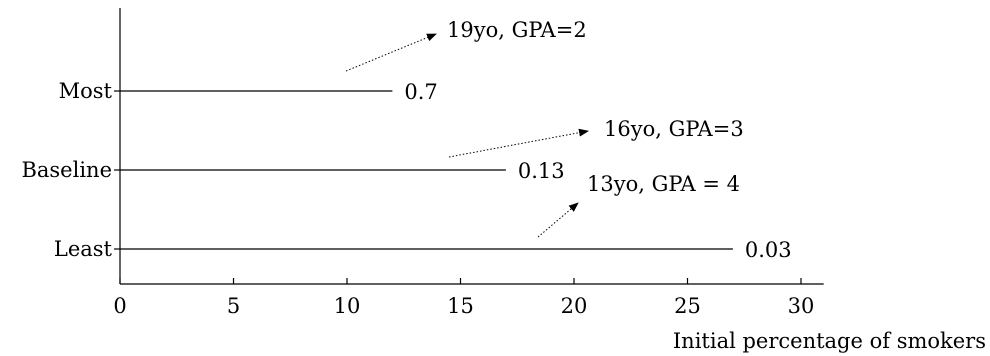 This screenshot has width=990, height=356. Describe the element at coordinates (119, 306) in the screenshot. I see `x-tick-label: 0` at that location.